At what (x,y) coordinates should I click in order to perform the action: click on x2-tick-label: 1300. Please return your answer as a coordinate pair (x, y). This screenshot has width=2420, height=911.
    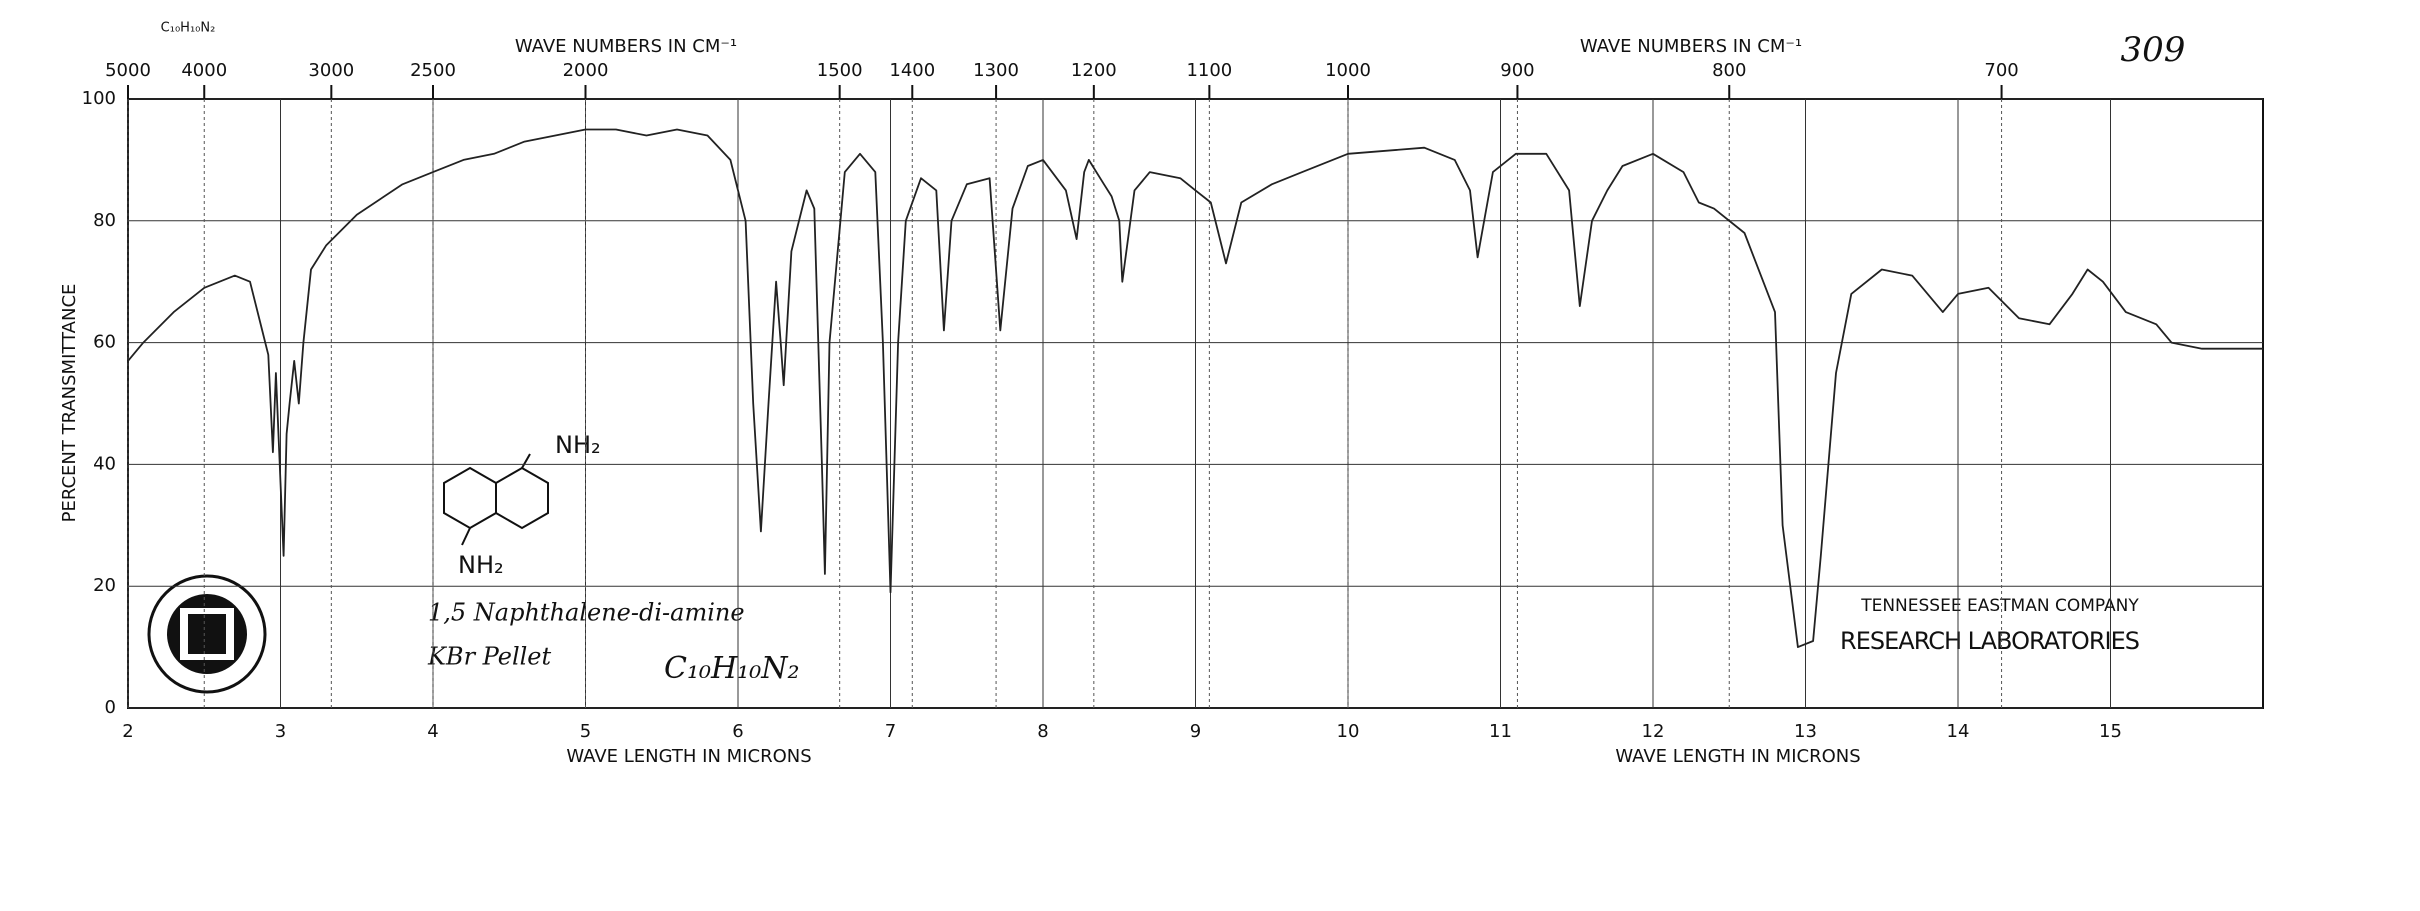
    Looking at the image, I should click on (996, 70).